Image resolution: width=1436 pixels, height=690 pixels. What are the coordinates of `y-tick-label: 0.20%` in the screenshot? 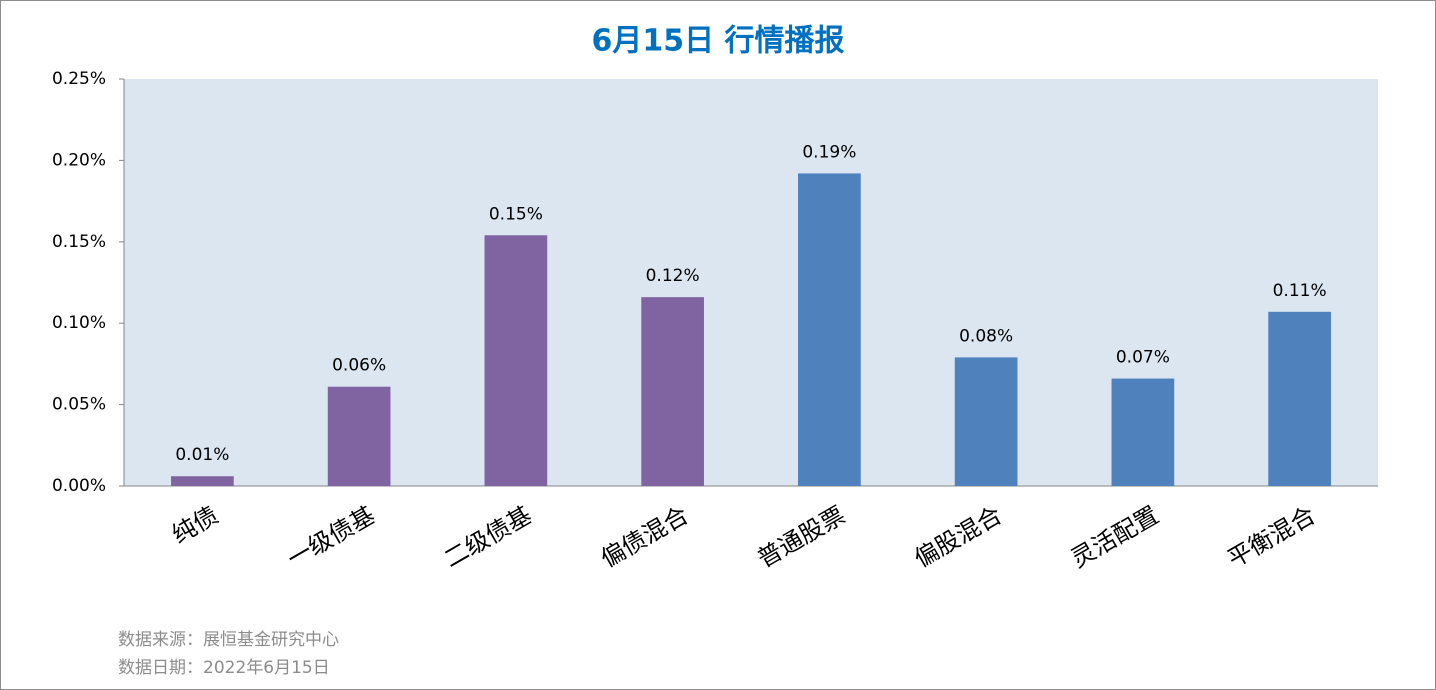 It's located at (79, 160).